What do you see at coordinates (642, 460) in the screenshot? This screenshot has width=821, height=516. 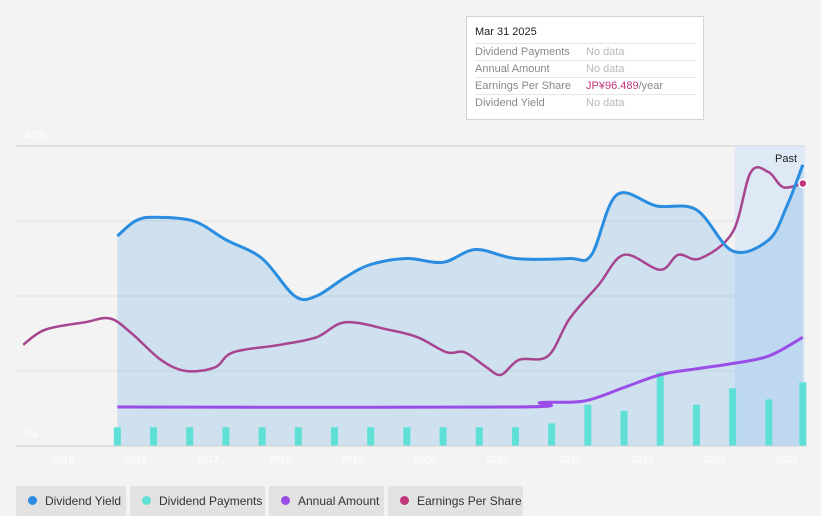 I see `x-tick-label: 2023` at bounding box center [642, 460].